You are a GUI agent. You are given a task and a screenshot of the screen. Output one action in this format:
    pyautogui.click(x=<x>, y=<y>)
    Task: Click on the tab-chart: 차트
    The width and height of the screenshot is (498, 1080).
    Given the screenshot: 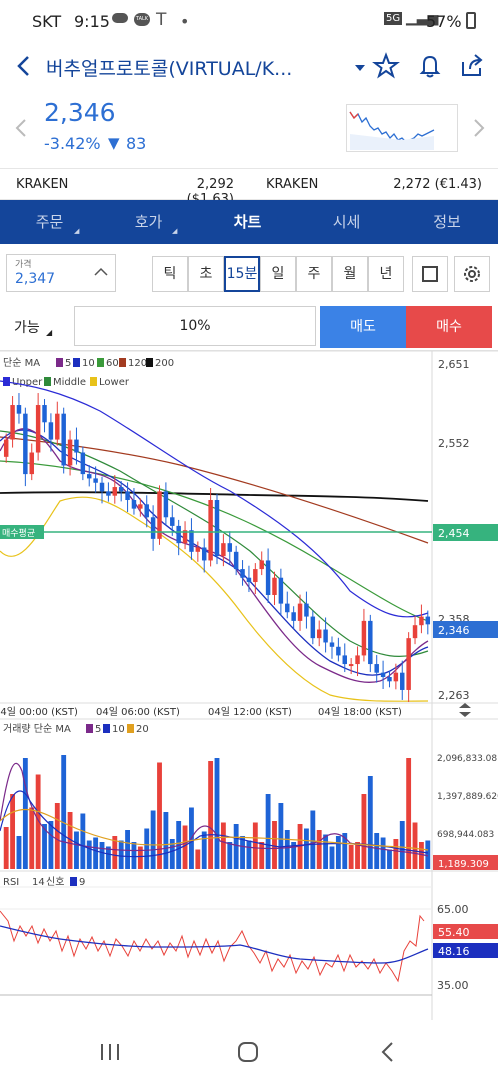 What is the action you would take?
    pyautogui.click(x=247, y=222)
    